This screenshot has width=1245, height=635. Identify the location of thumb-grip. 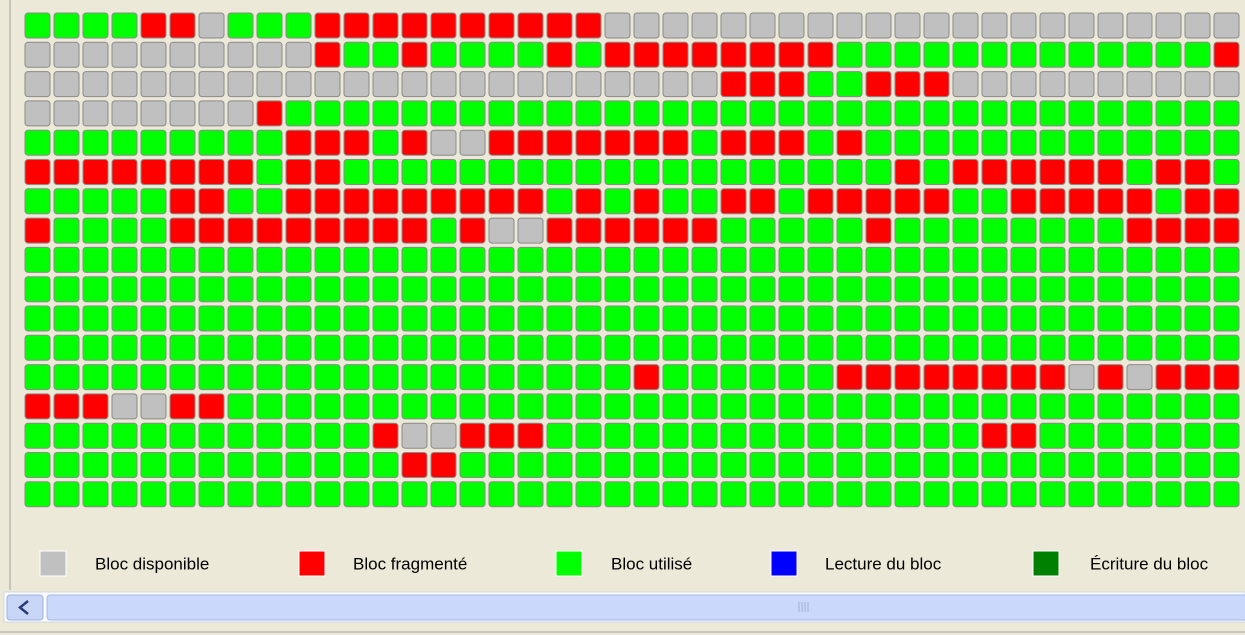
(803, 607).